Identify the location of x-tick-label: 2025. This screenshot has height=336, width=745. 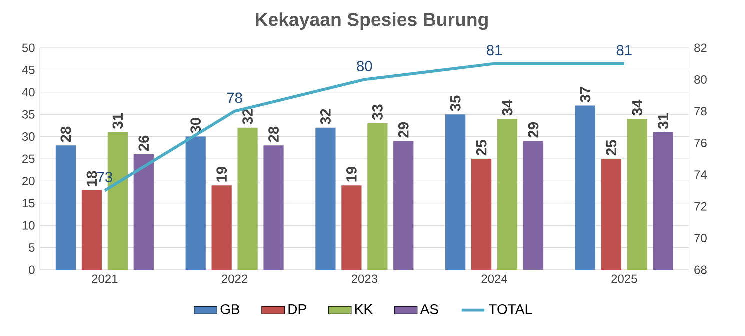
(625, 279).